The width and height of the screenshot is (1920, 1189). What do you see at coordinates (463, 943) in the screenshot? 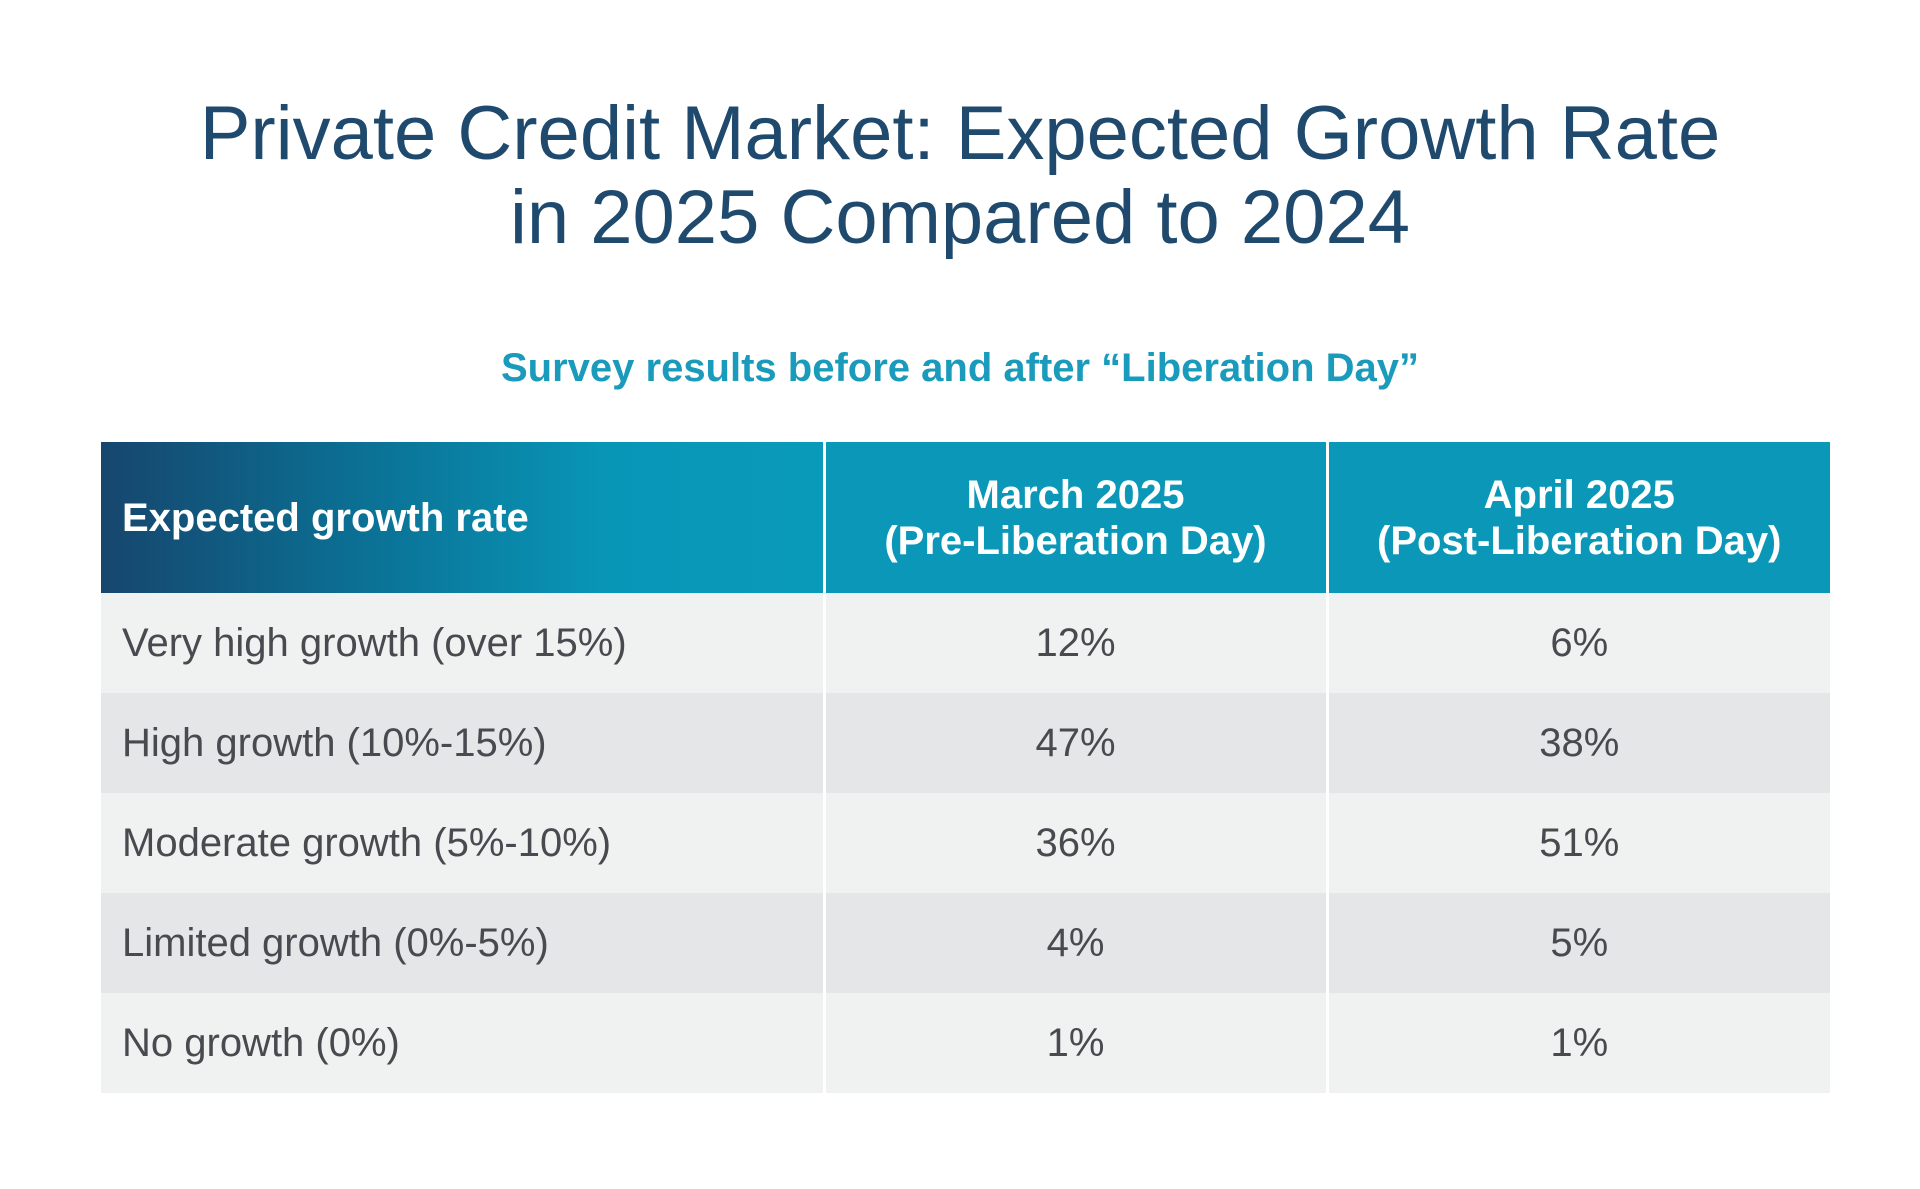
I see `row-label: Limited growth (0%-5%)` at bounding box center [463, 943].